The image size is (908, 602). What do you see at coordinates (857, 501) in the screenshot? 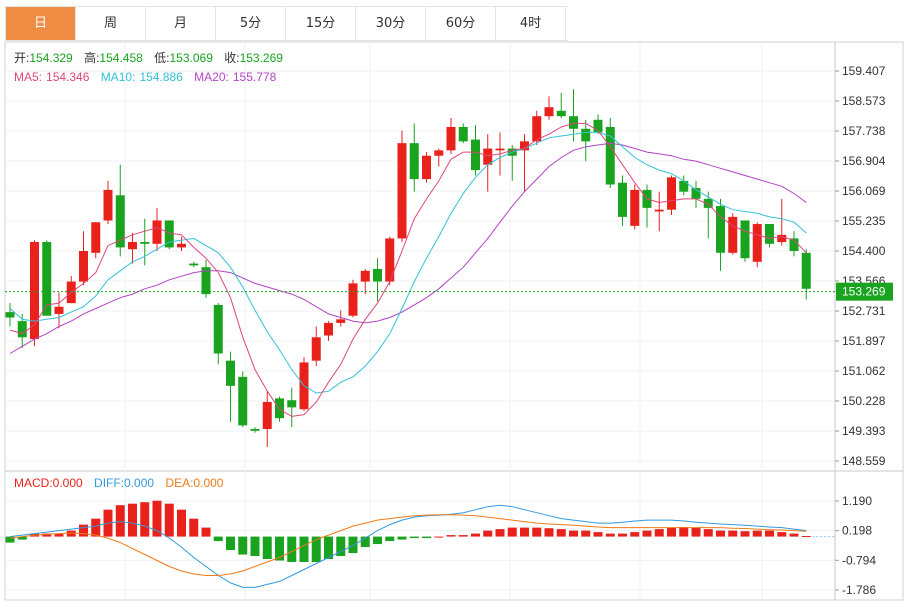
I see `macd-tick-label: 1.190` at bounding box center [857, 501].